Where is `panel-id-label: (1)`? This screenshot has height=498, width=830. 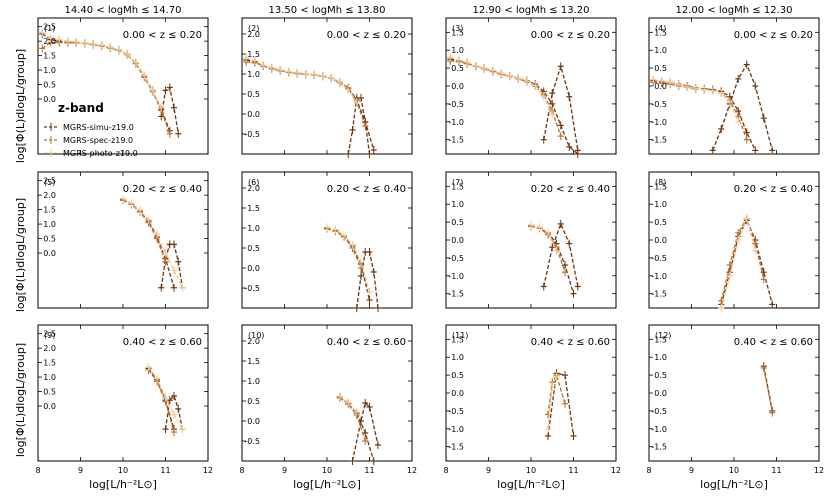 panel-id-label: (1) is located at coordinates (49, 28).